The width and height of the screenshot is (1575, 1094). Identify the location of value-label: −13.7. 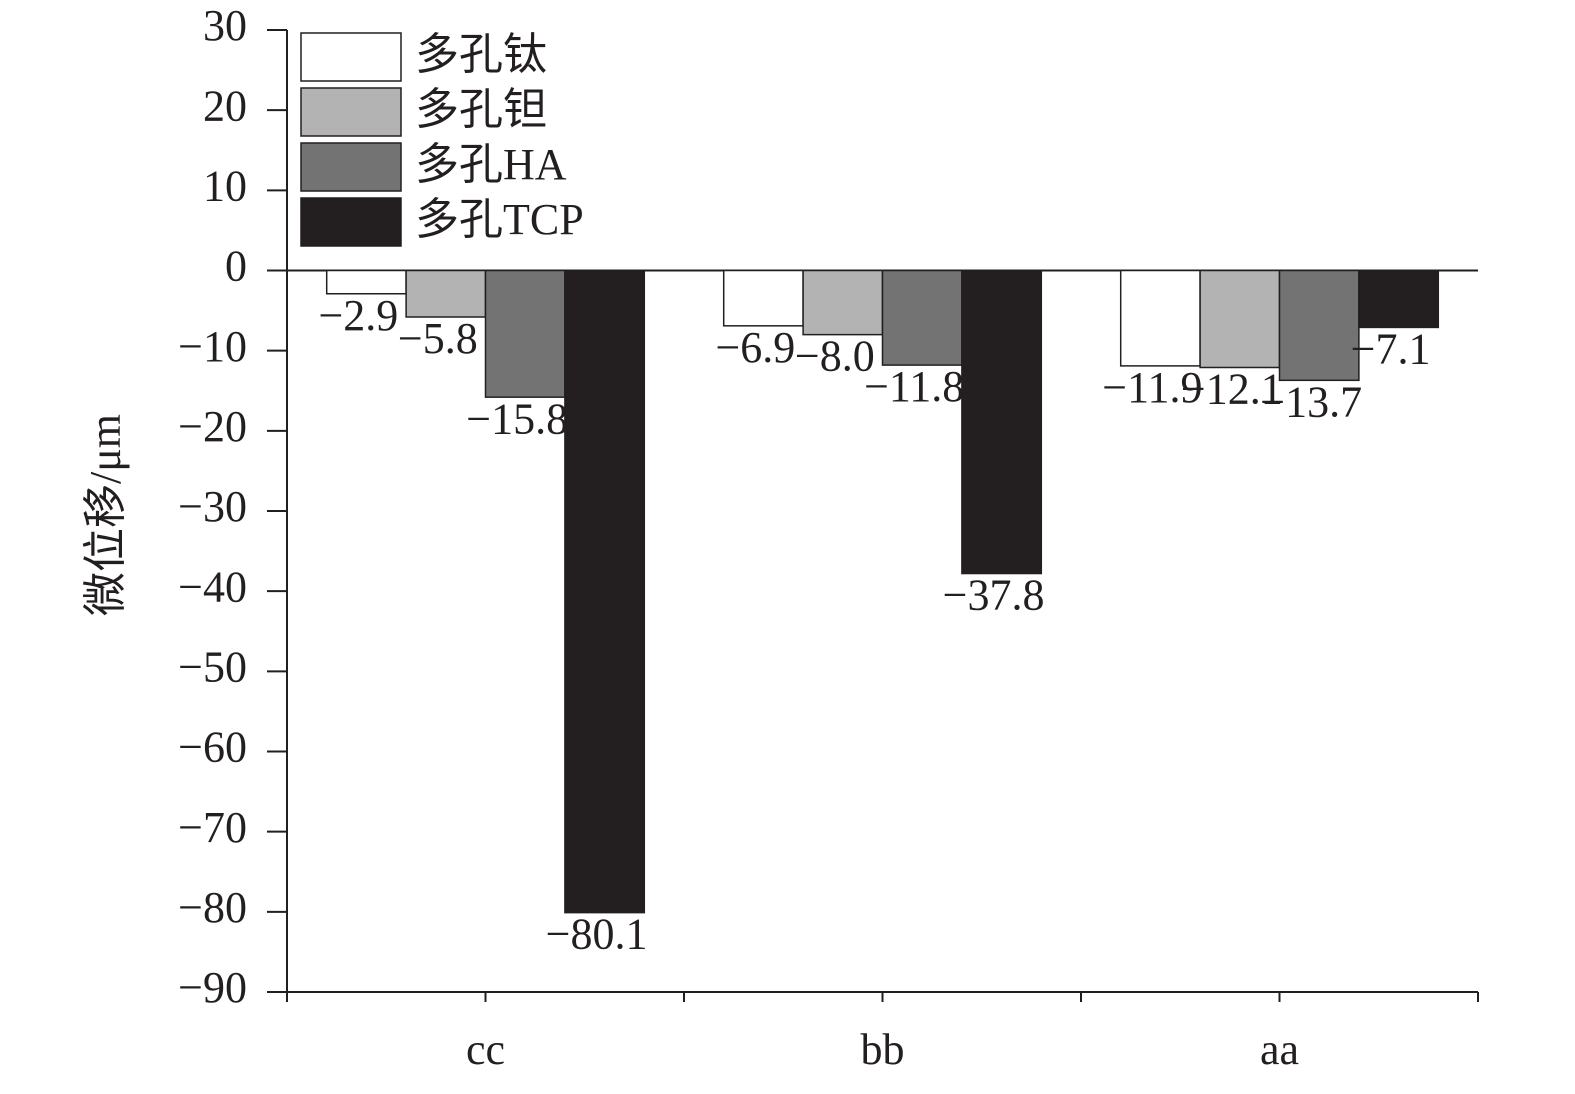
(1311, 401).